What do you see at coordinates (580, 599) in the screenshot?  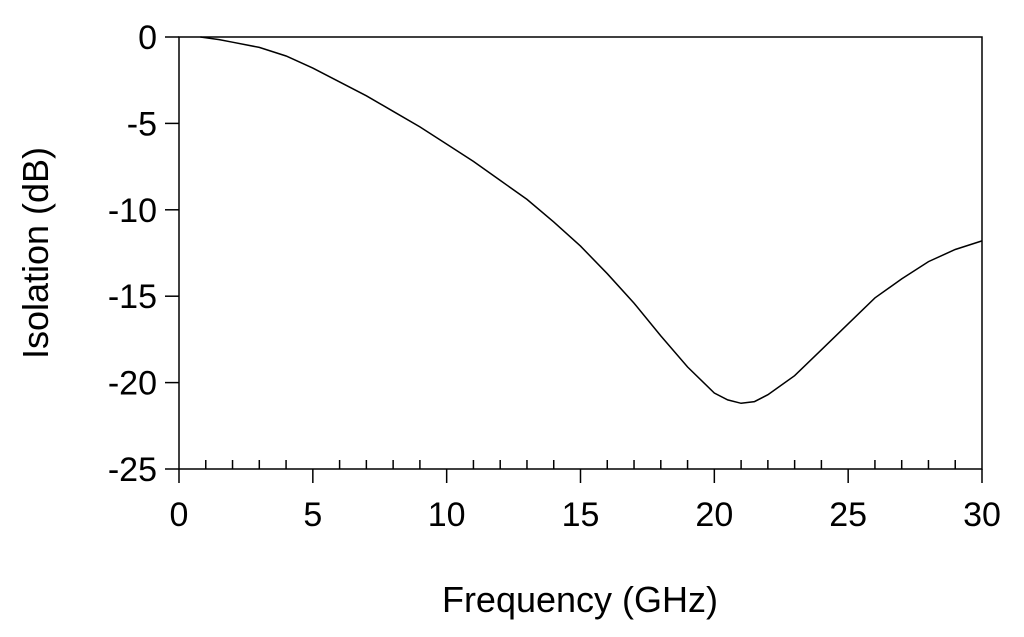 I see `x-axis-title: Frequency (GHz)` at bounding box center [580, 599].